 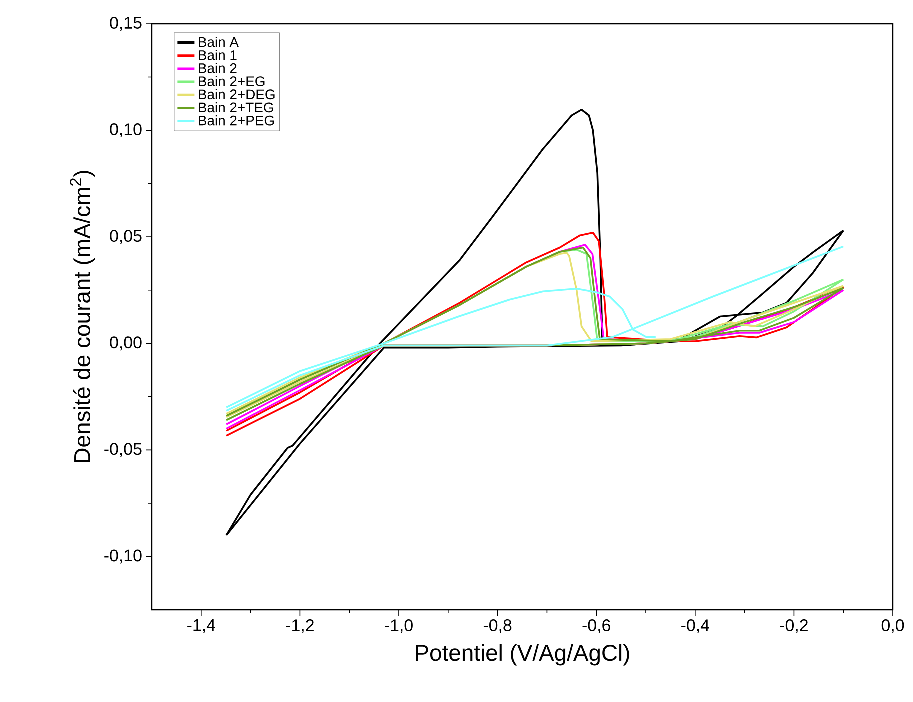 What do you see at coordinates (219, 42) in the screenshot?
I see `legend-label: Bain A` at bounding box center [219, 42].